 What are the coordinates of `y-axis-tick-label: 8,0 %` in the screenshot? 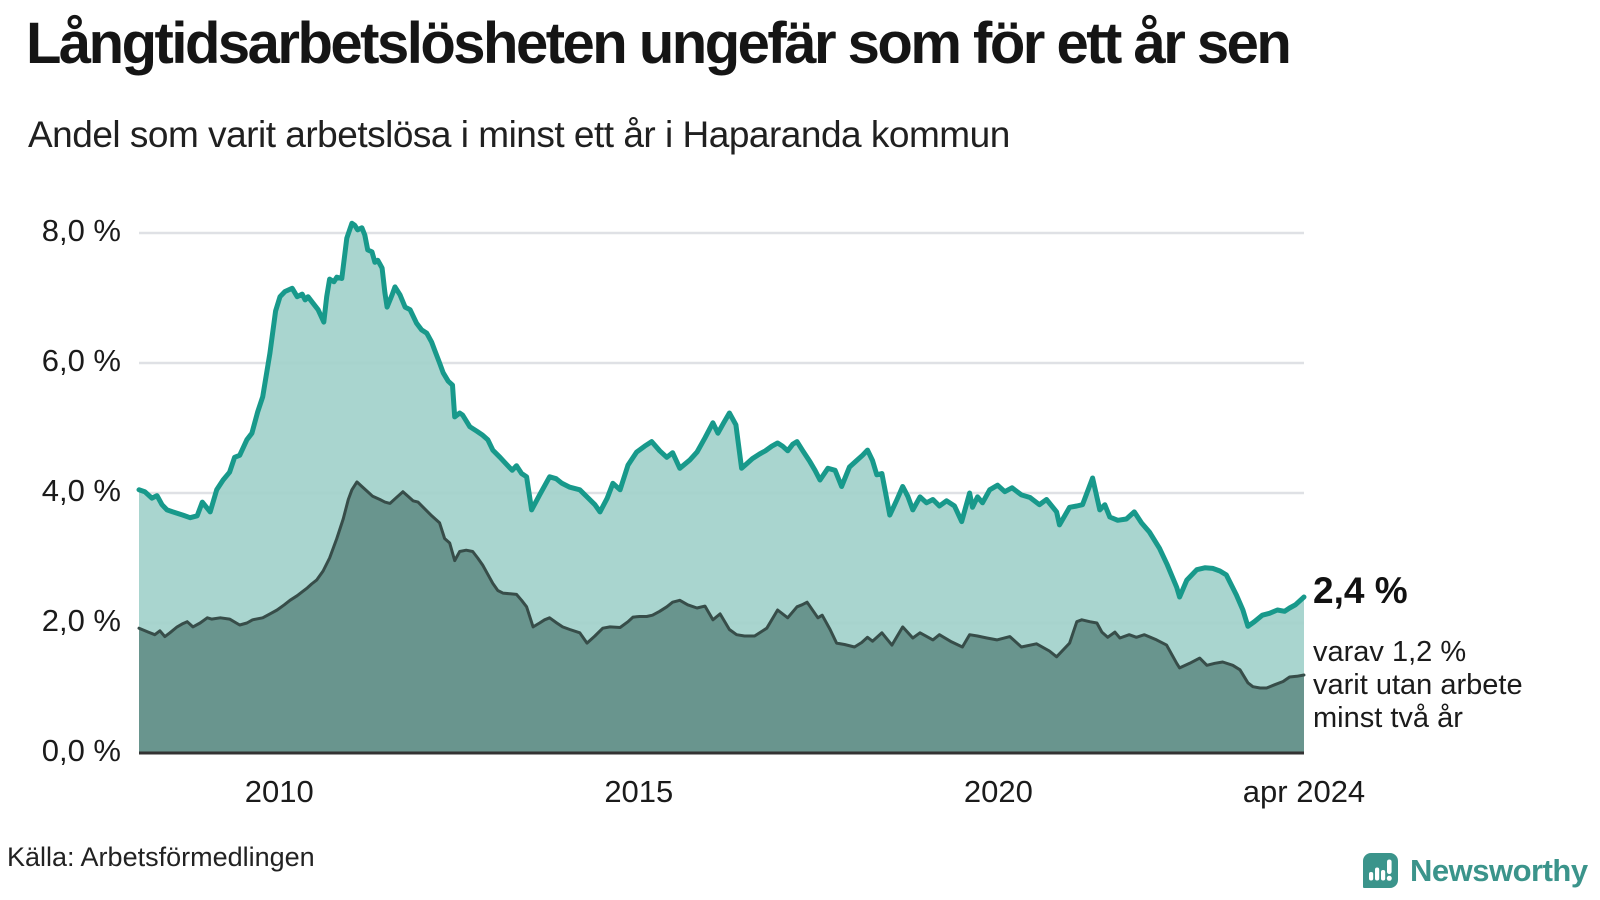 It's located at (81, 230).